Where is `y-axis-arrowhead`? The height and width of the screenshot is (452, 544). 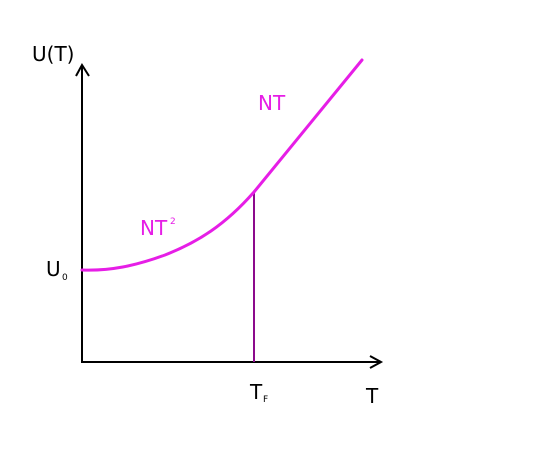
y-axis-arrowhead is located at coordinates (82, 70).